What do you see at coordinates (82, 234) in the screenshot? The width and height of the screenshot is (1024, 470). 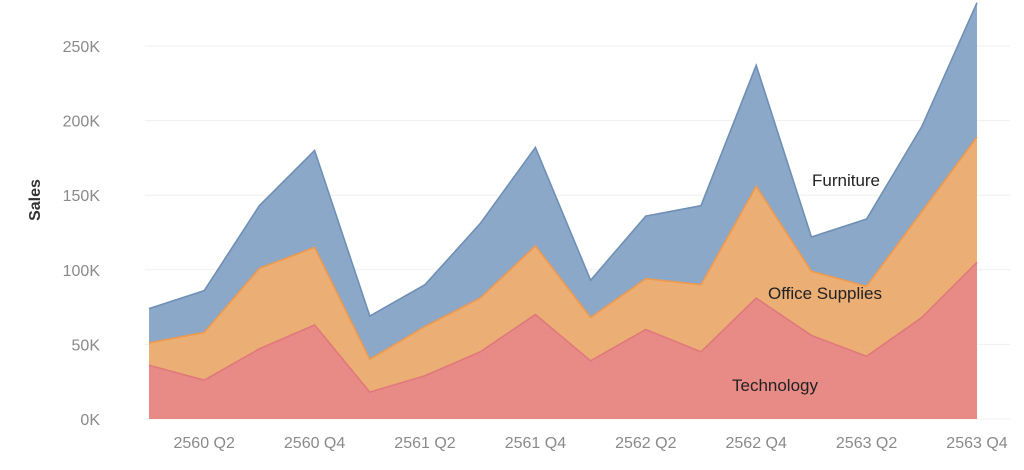 I see `y-axis: 0K 50K 100K 150K 200K 250K` at bounding box center [82, 234].